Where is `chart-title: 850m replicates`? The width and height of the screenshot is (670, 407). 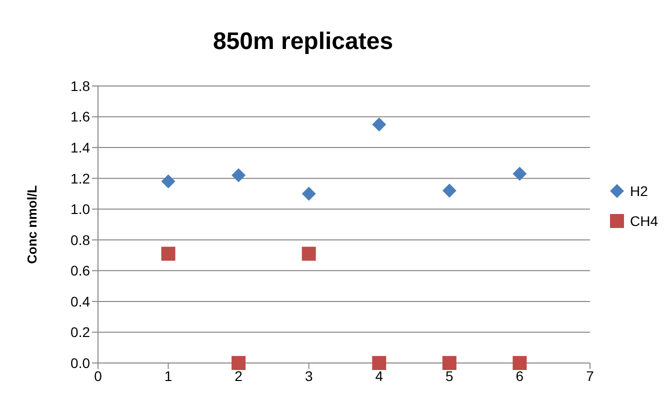
chart-title: 850m replicates is located at coordinates (303, 42).